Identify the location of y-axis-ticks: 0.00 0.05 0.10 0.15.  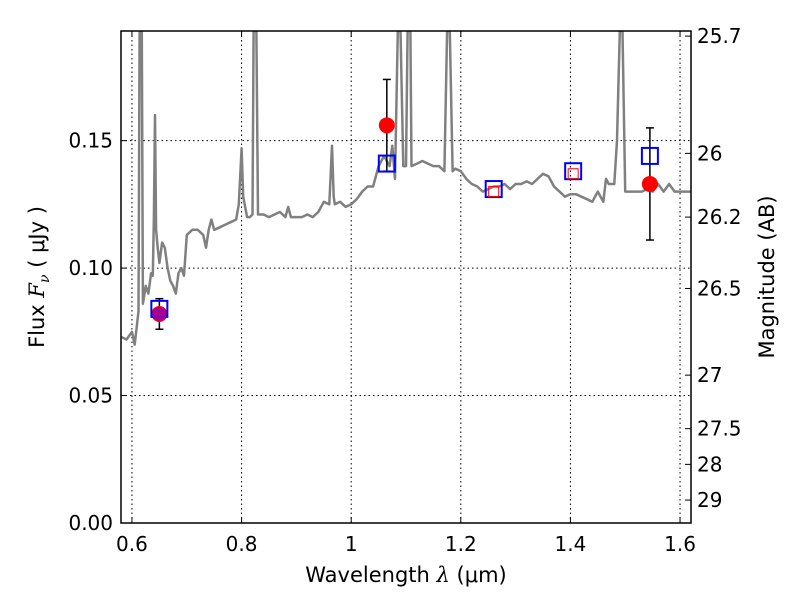
(97, 332).